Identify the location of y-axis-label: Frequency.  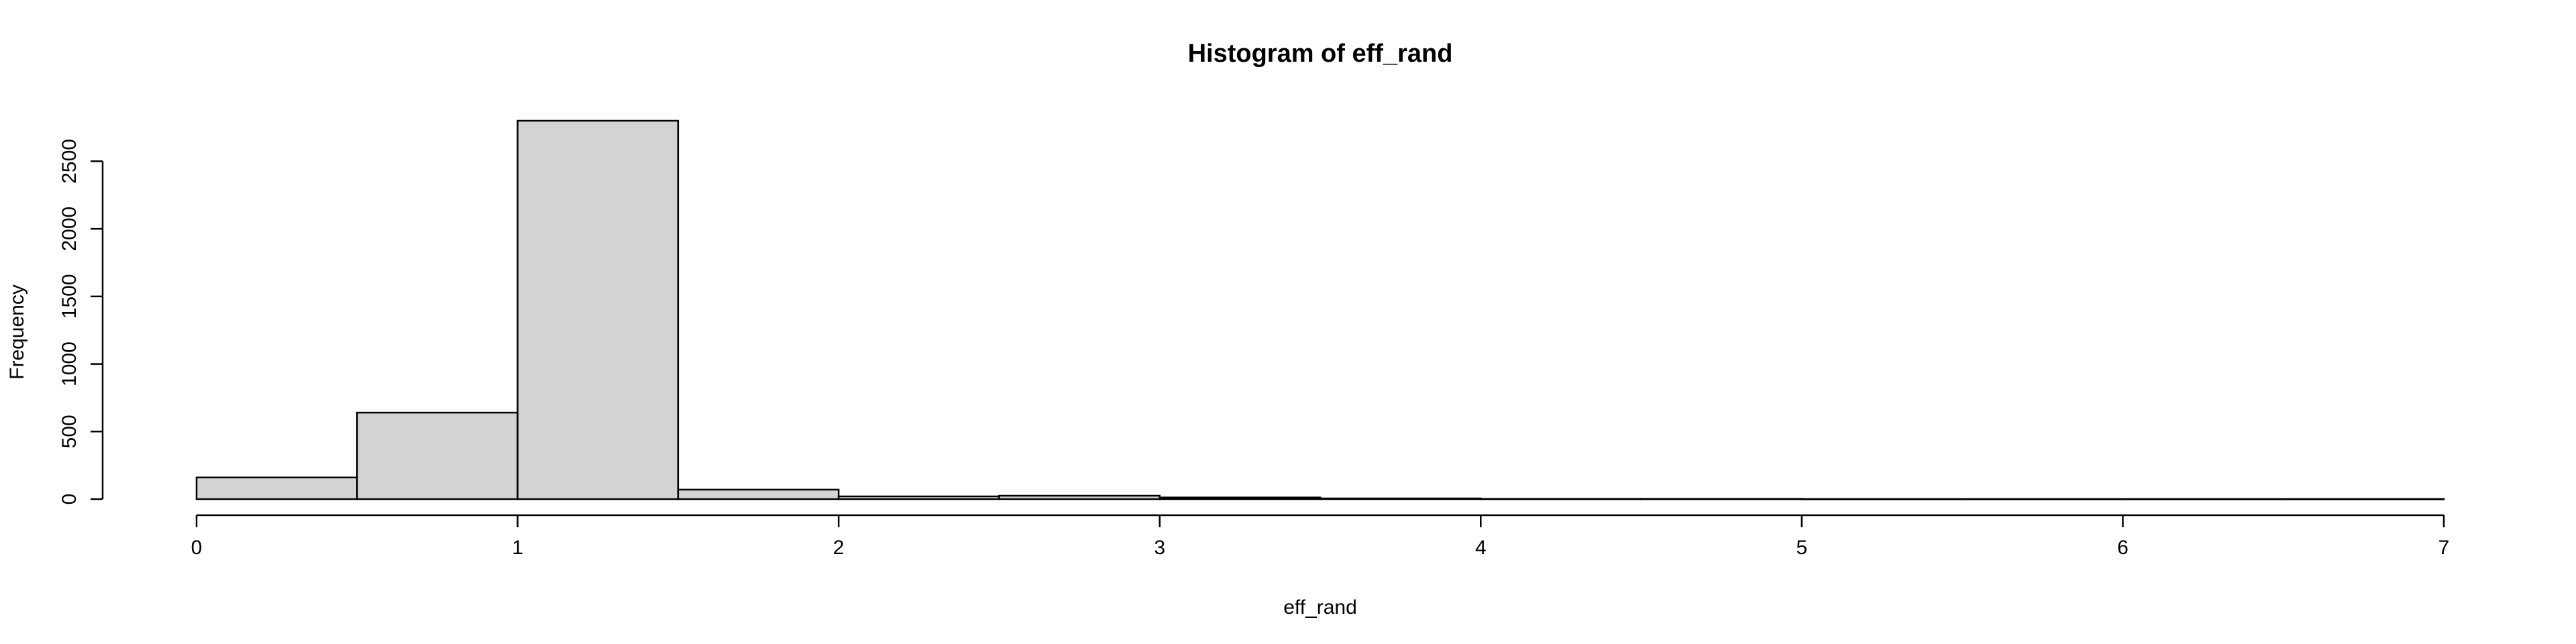
(17, 332).